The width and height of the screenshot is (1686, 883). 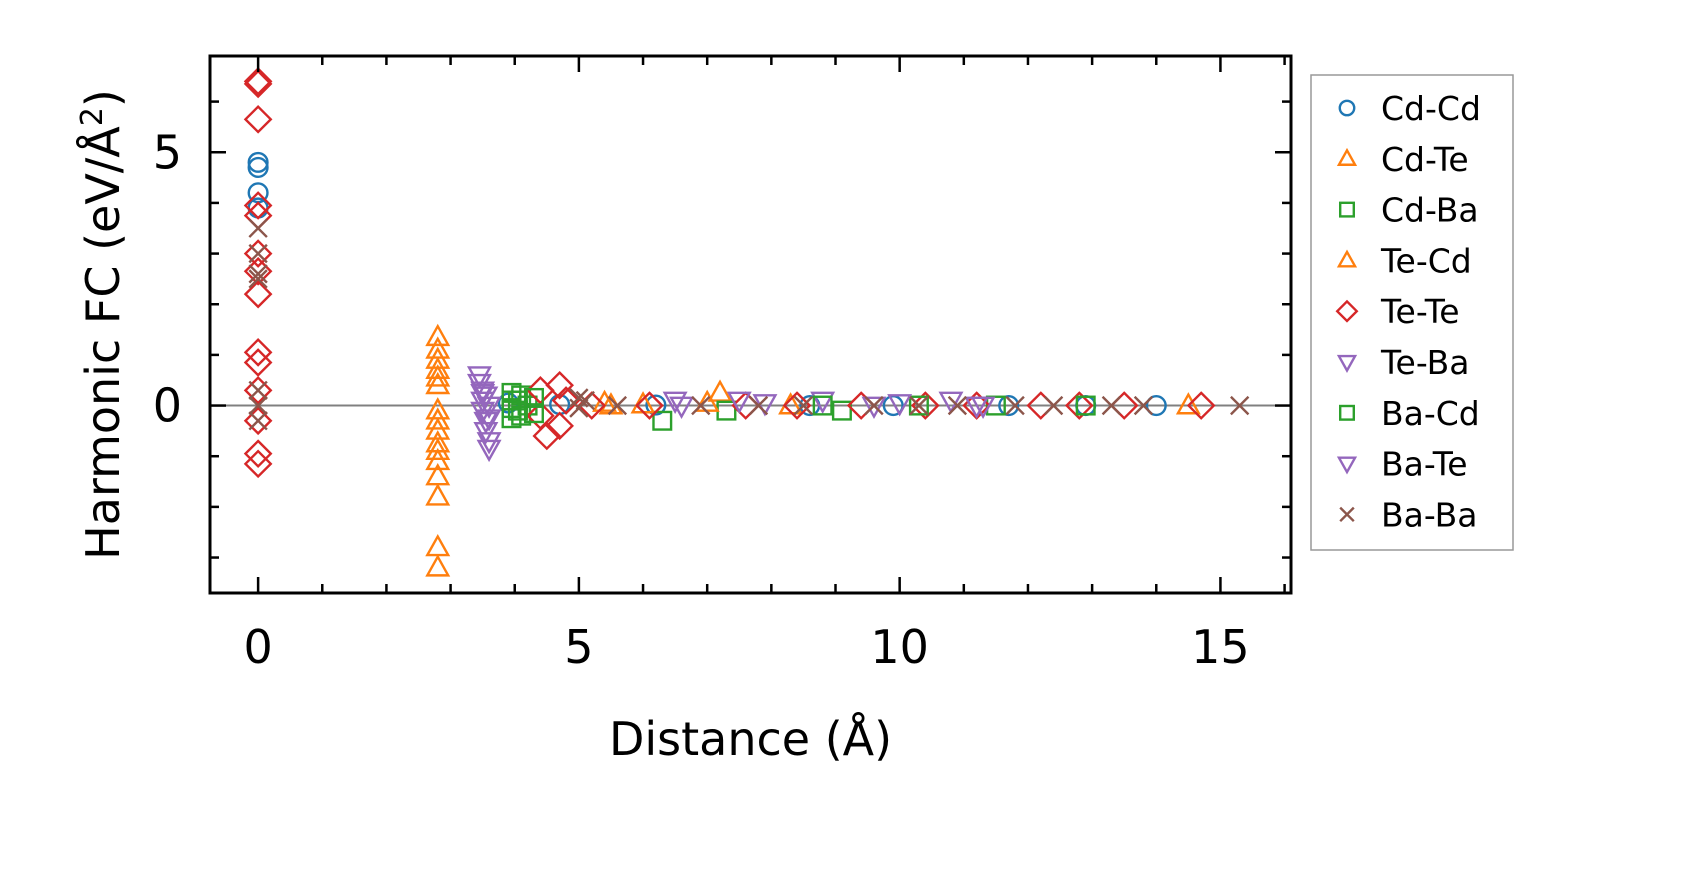 I want to click on x-axis-label: Distance (Å), so click(x=750, y=739).